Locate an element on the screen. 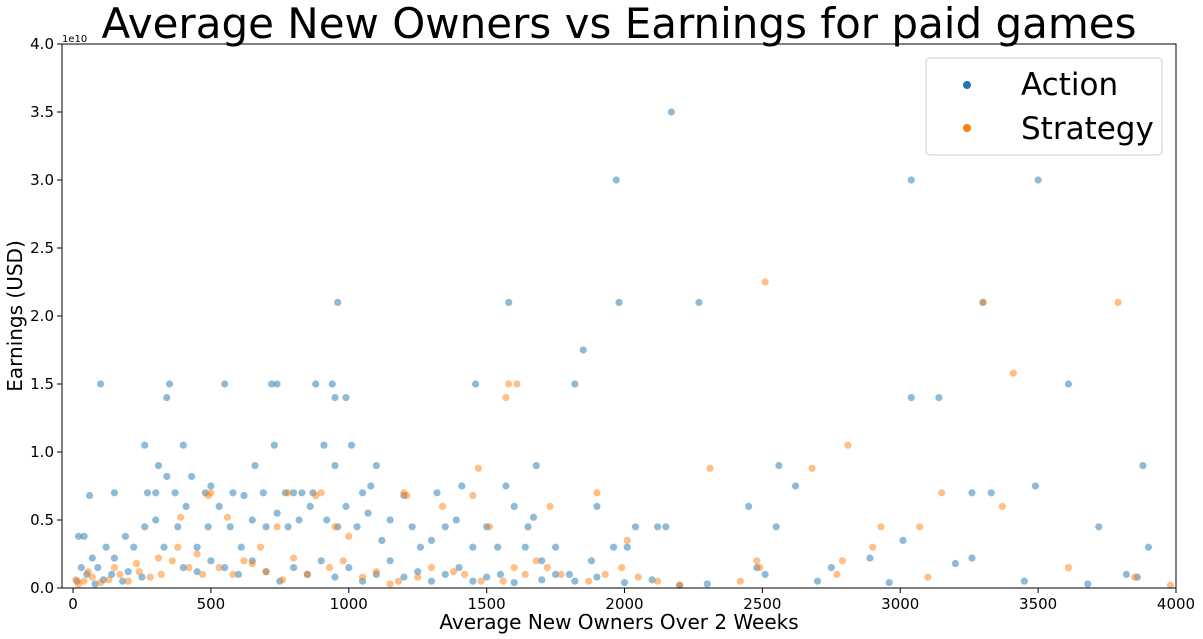 The width and height of the screenshot is (1203, 639). y-axis-ticks: 0.0 0.5 1.0 1.5 2.0 2.5 3.0 3.5 4.0 is located at coordinates (46, 316).